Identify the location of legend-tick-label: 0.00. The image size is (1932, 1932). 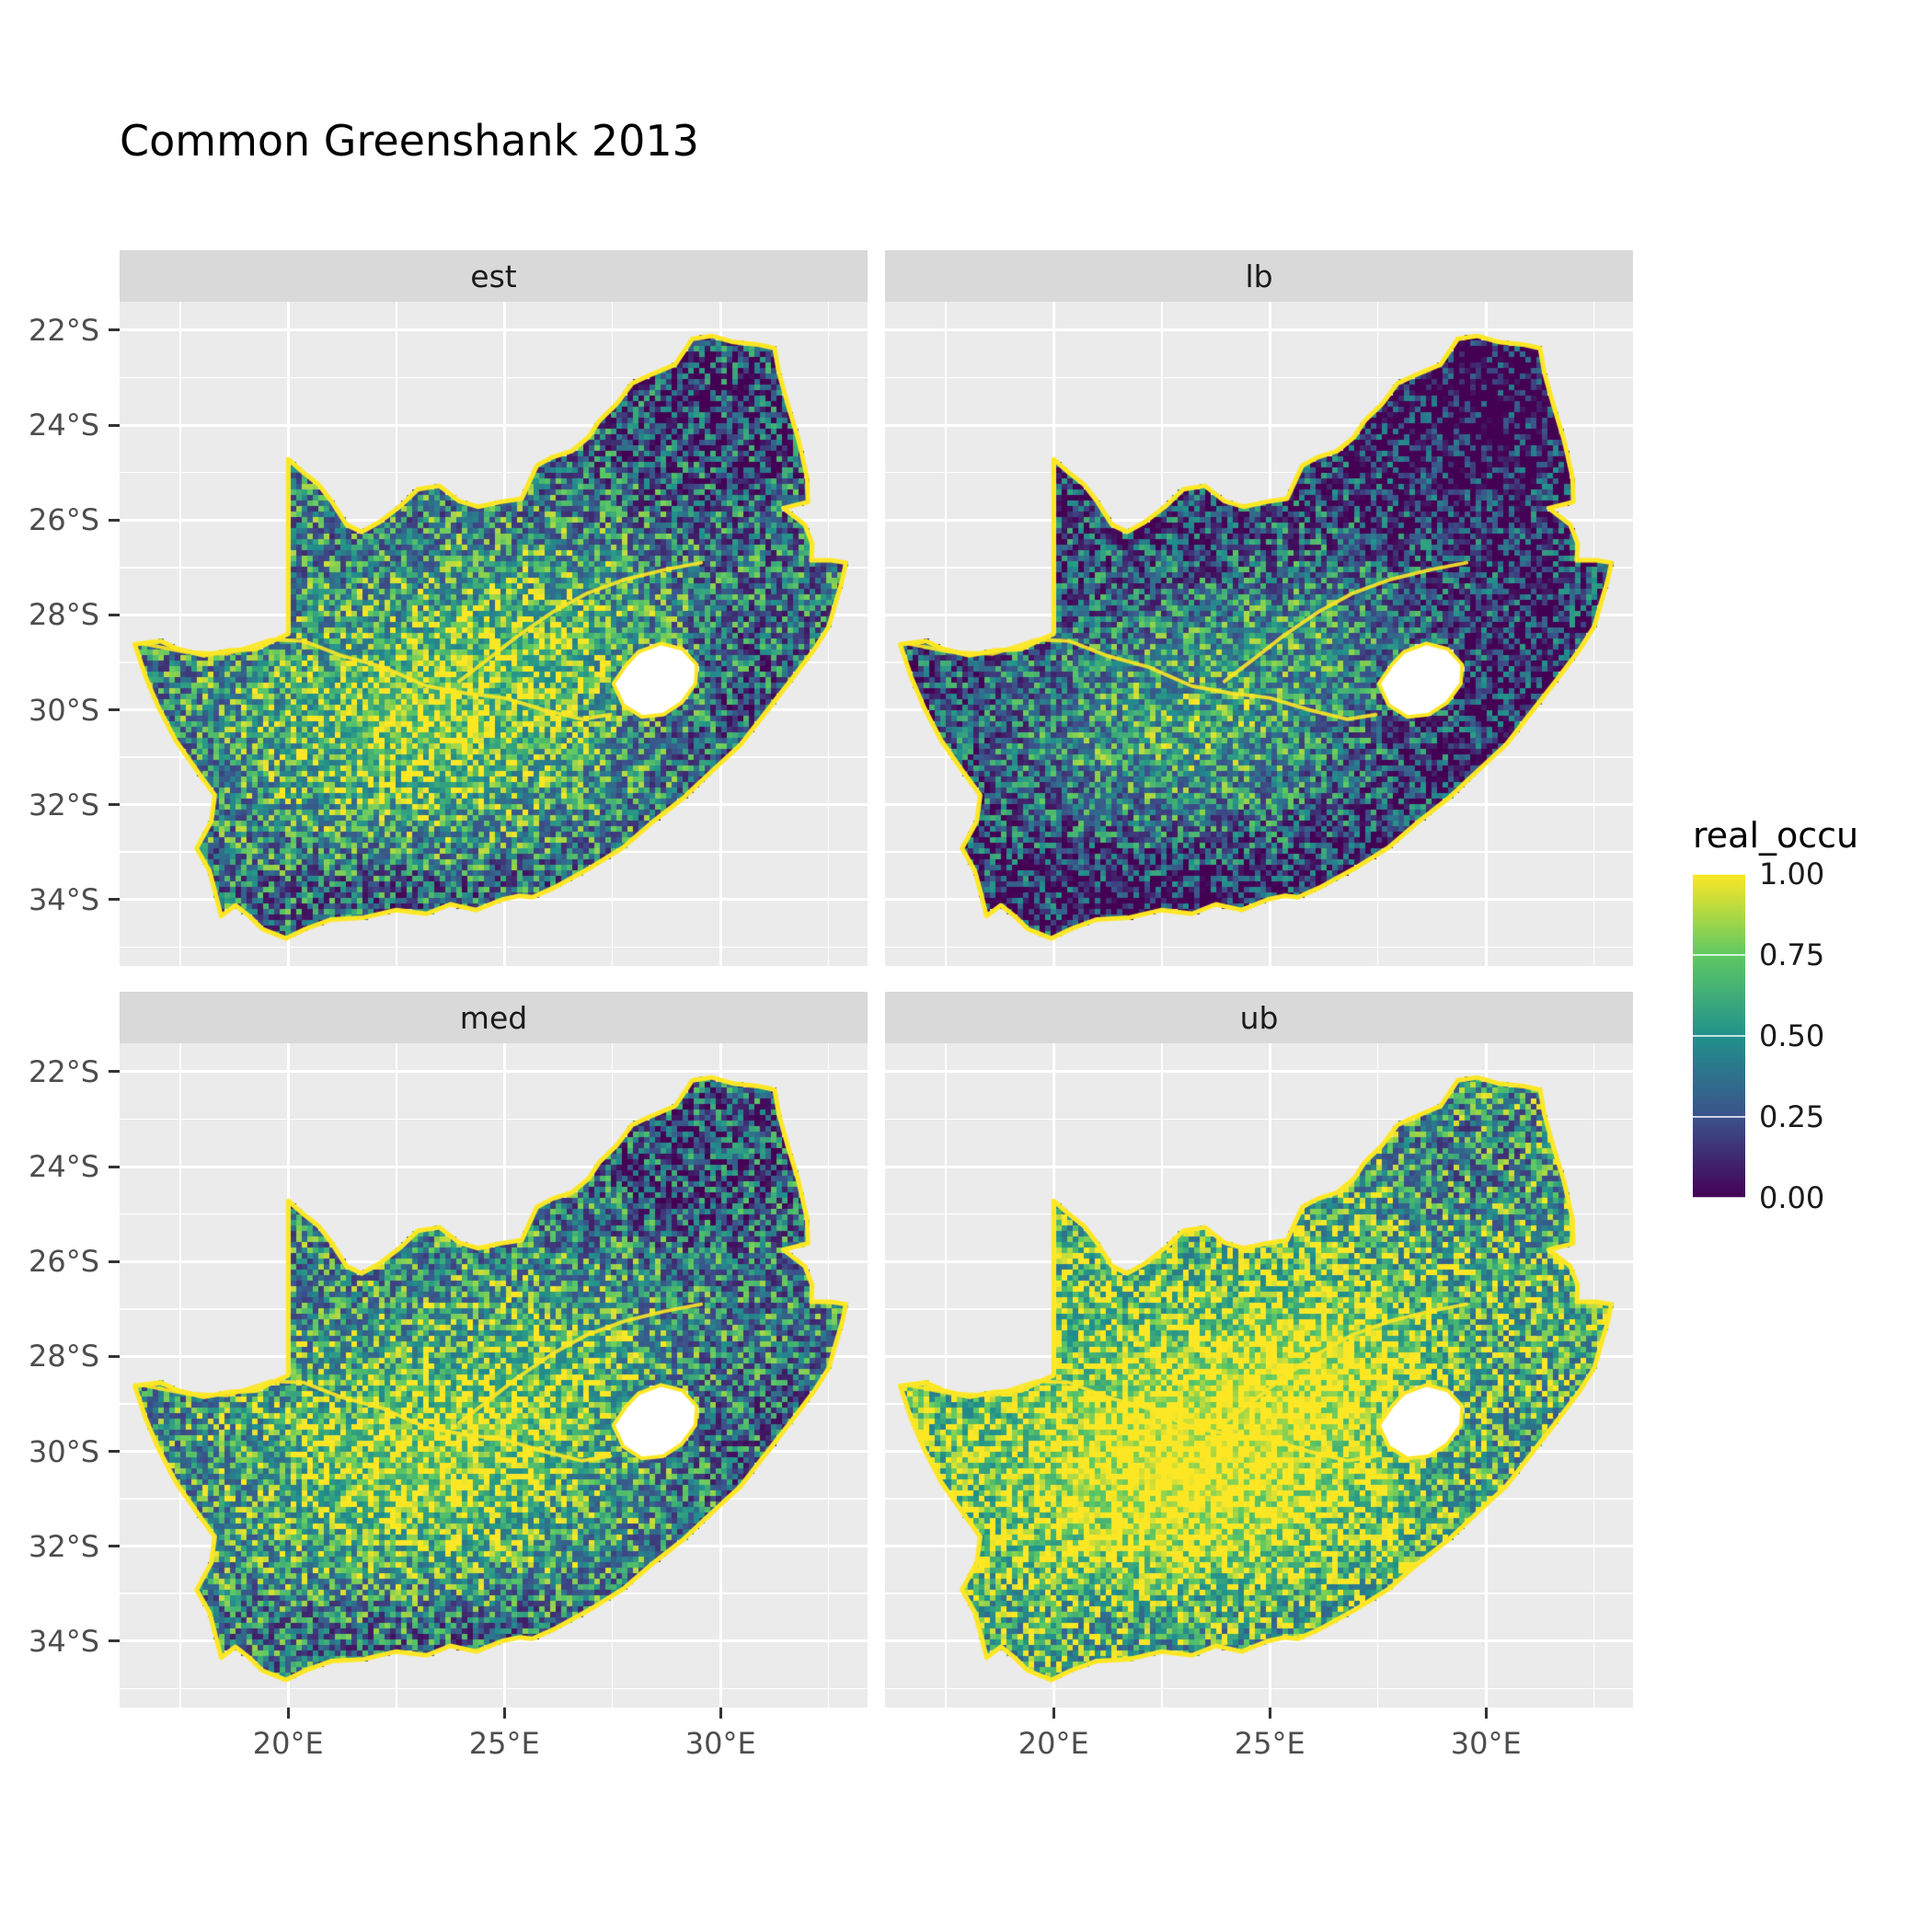
(1792, 1197).